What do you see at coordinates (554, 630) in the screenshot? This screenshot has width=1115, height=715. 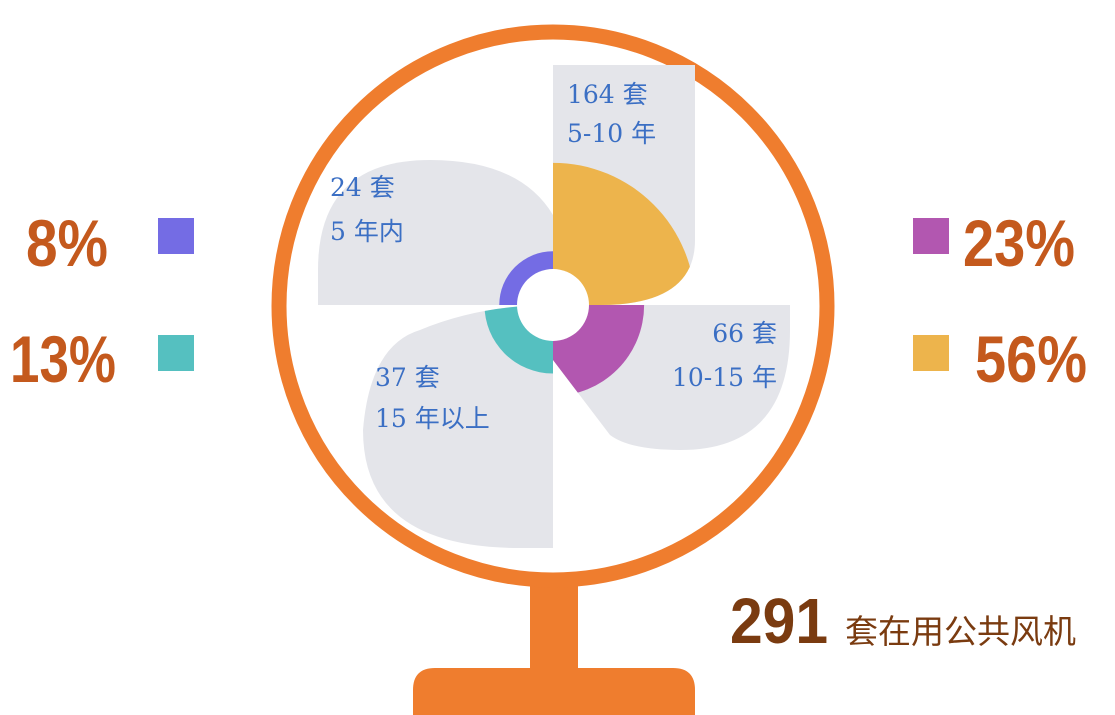 I see `fan-neck` at bounding box center [554, 630].